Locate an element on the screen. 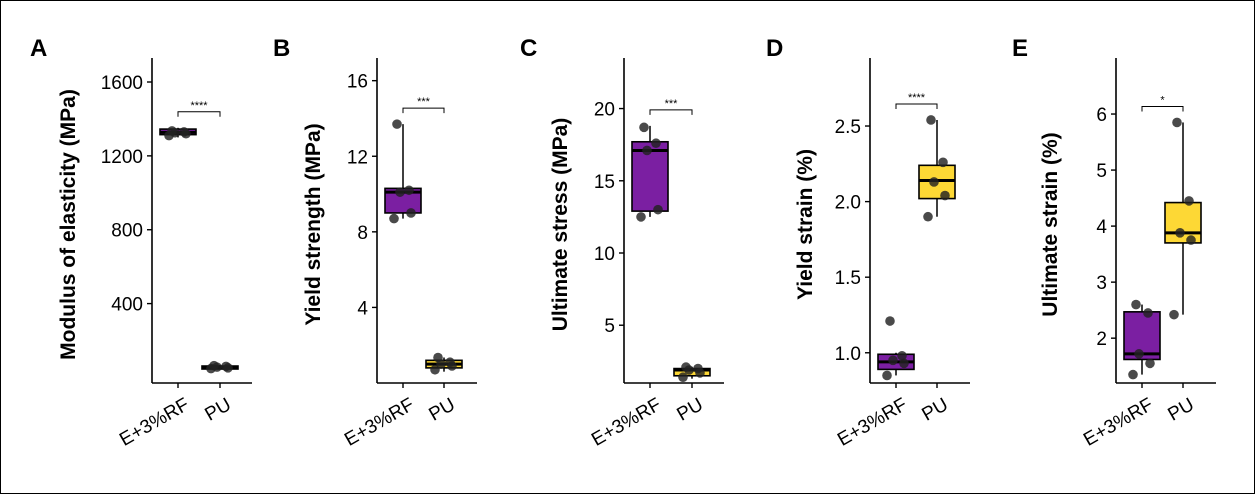 The width and height of the screenshot is (1255, 494). y-tick-label: 400 is located at coordinates (127, 305).